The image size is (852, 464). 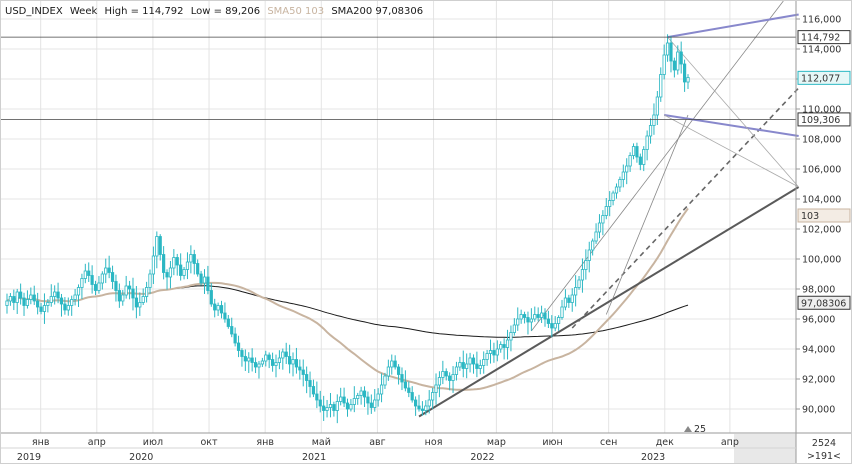 What do you see at coordinates (97, 442) in the screenshot?
I see `month-label: апр` at bounding box center [97, 442].